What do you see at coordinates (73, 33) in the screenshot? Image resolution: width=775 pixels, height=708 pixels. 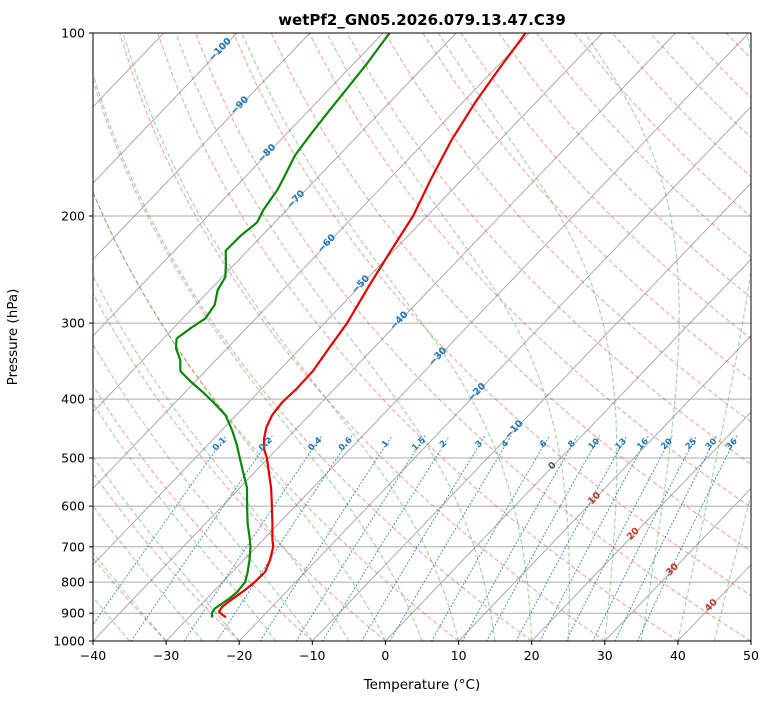 I see `y-tick-label: 100` at bounding box center [73, 33].